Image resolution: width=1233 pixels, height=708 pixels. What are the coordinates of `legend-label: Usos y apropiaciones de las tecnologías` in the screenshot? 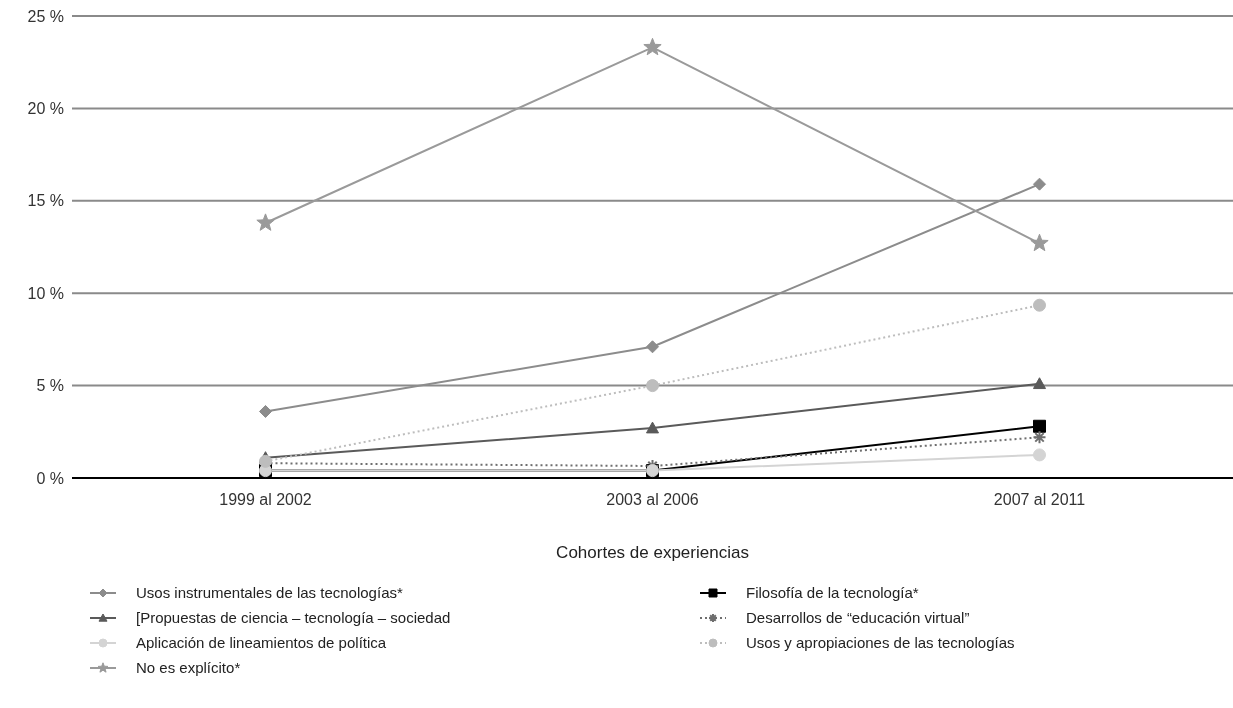 It's located at (880, 642).